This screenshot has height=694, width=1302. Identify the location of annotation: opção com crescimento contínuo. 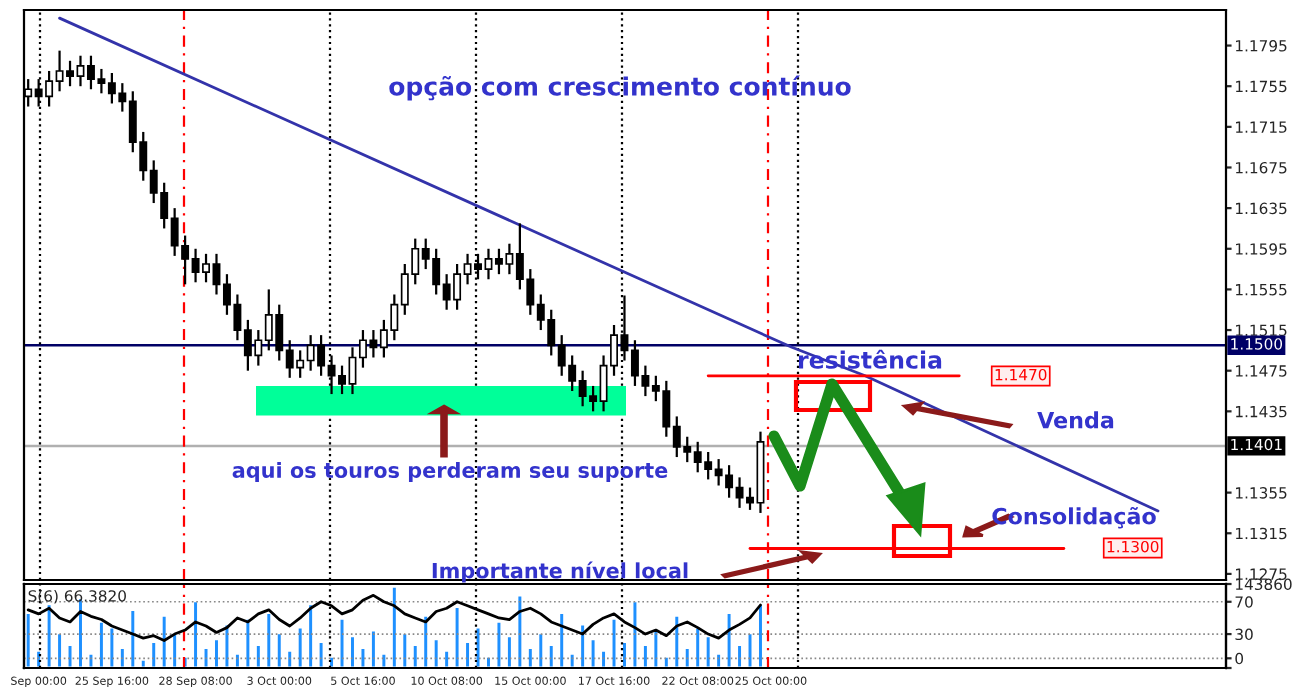
(620, 88).